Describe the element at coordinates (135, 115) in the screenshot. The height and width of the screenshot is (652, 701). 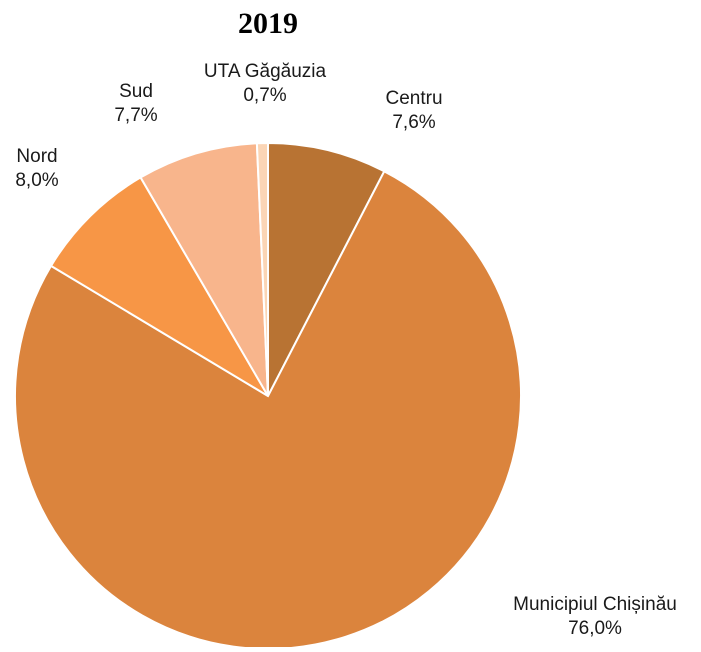
I see `slice-value-sud: 7,7%` at that location.